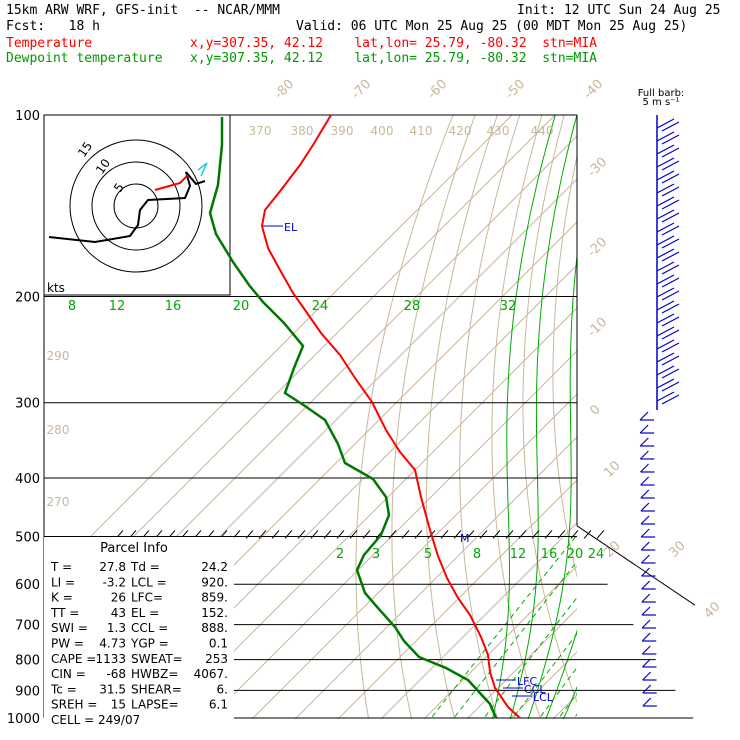  Describe the element at coordinates (518, 554) in the screenshot. I see `mixing-ratio-label: 12` at that location.